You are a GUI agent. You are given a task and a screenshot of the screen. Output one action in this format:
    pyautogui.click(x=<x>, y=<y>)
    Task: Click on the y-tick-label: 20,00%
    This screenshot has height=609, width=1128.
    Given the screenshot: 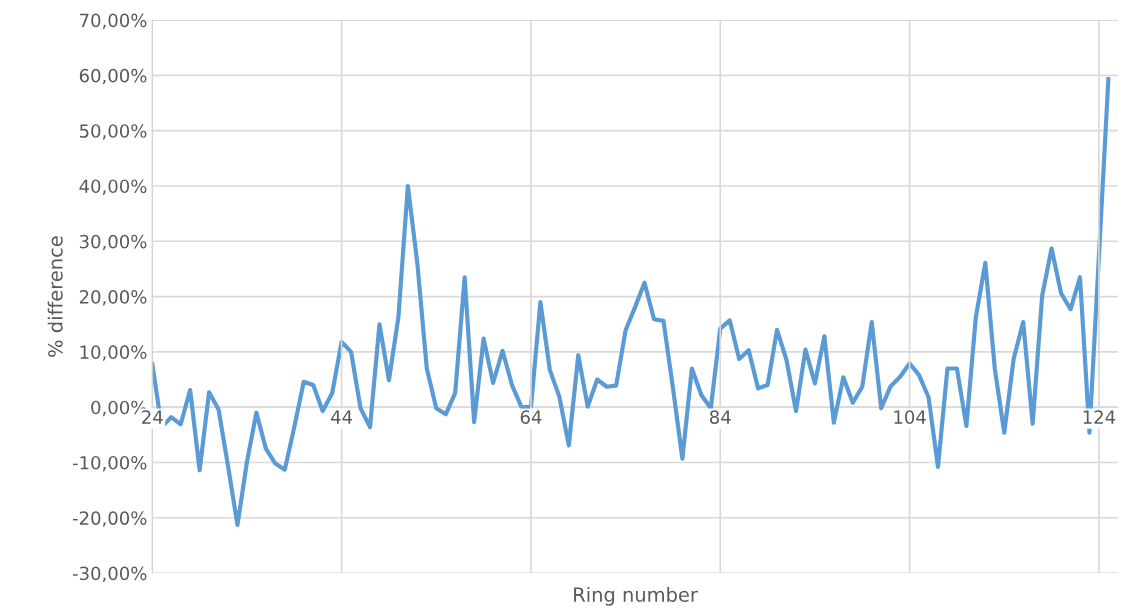 What is the action you would take?
    pyautogui.click(x=113, y=298)
    